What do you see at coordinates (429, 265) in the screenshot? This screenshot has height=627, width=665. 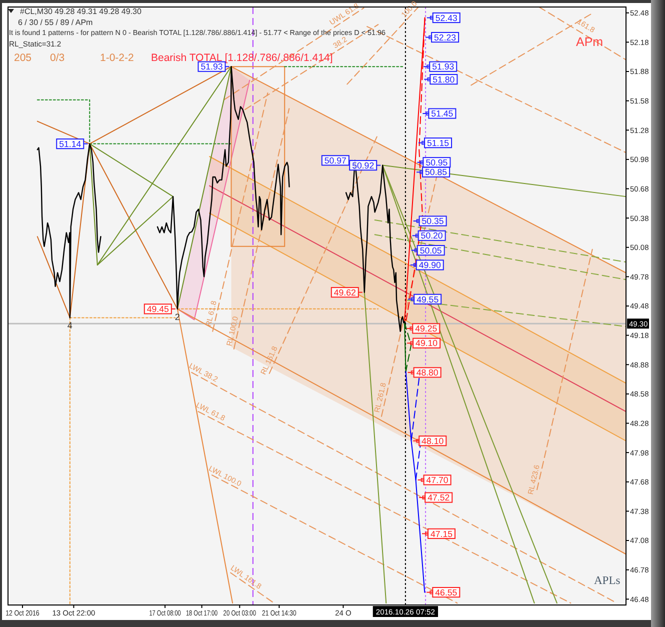 I see `annotation: 49.90` at bounding box center [429, 265].